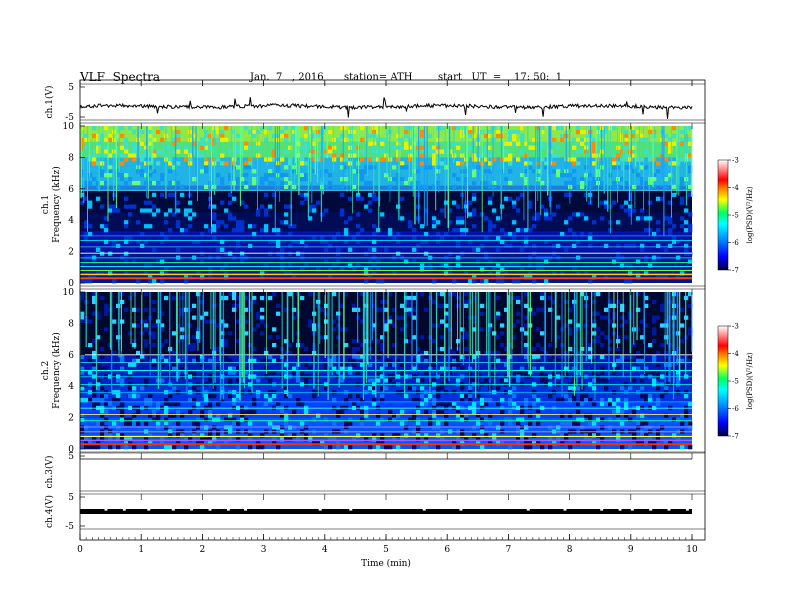 The image size is (792, 612). Describe the element at coordinates (735, 437) in the screenshot. I see `colorbar-tick-2--7: -7` at that location.